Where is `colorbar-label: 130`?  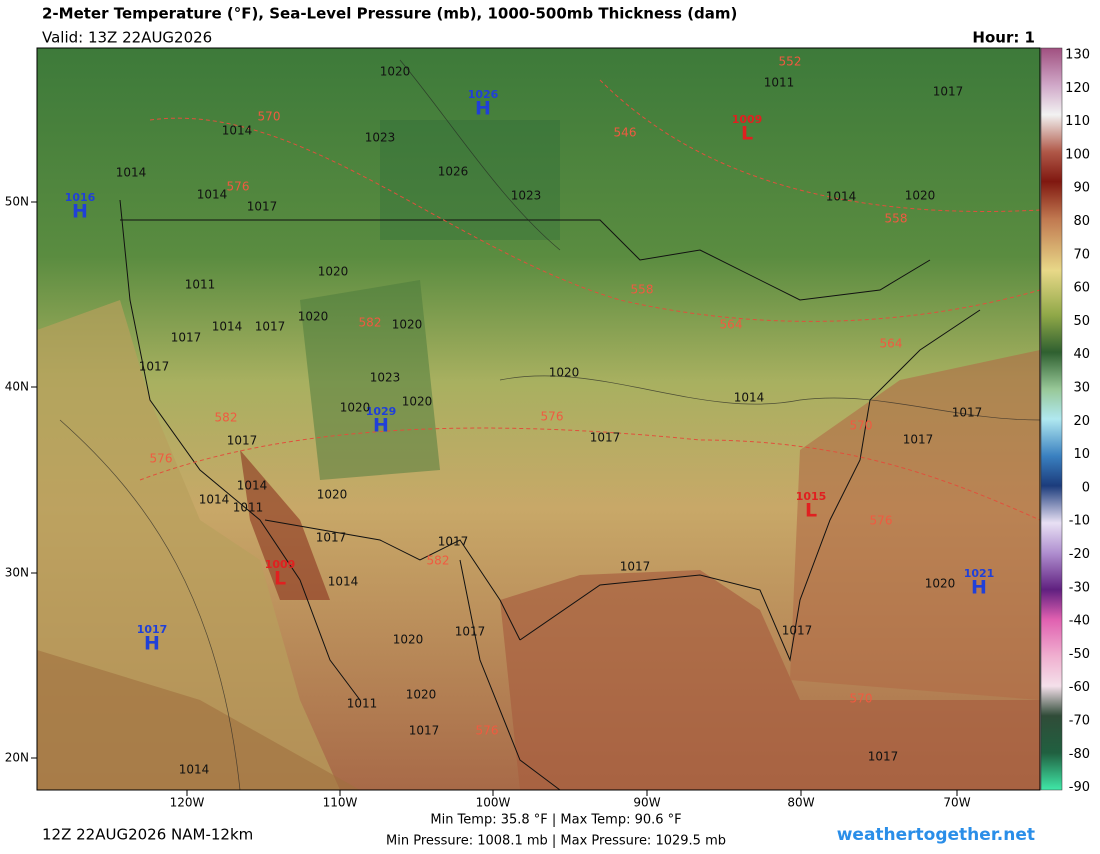 colorbar-label: 130 is located at coordinates (1077, 55).